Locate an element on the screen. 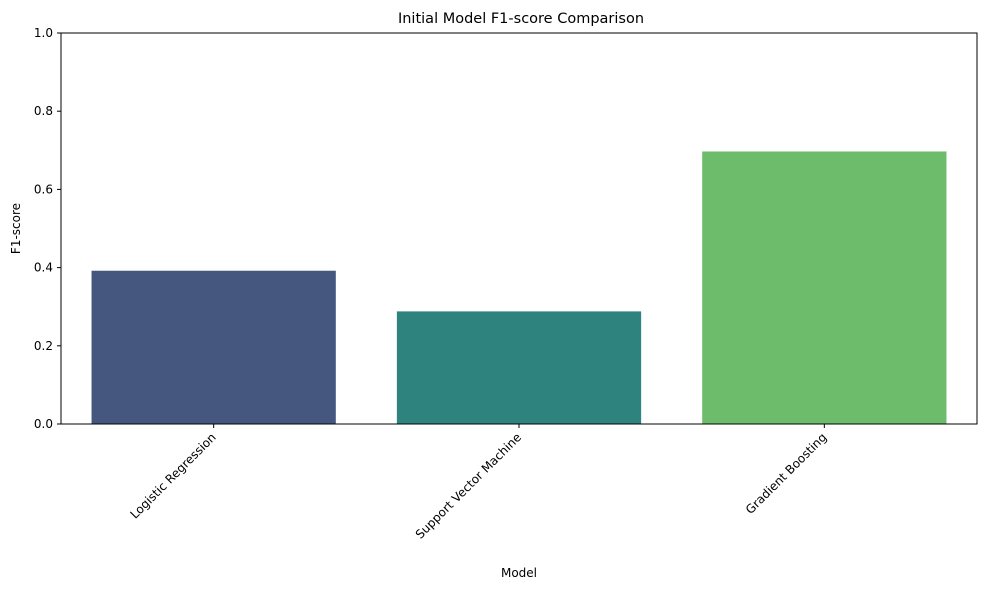 The height and width of the screenshot is (594, 989). chart-title: Initial Model F1-score Comparison is located at coordinates (521, 19).